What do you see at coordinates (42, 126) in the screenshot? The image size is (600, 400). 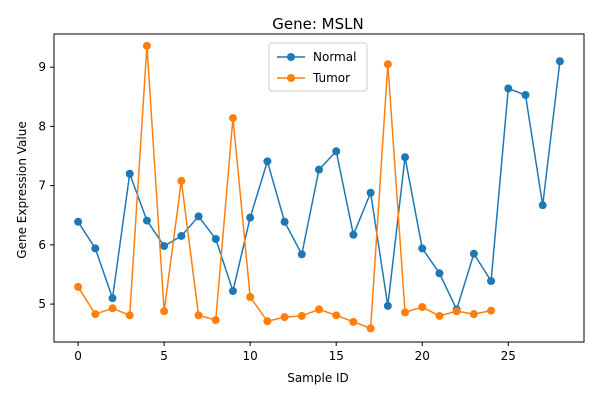 I see `y-tick-label: 8` at bounding box center [42, 126].